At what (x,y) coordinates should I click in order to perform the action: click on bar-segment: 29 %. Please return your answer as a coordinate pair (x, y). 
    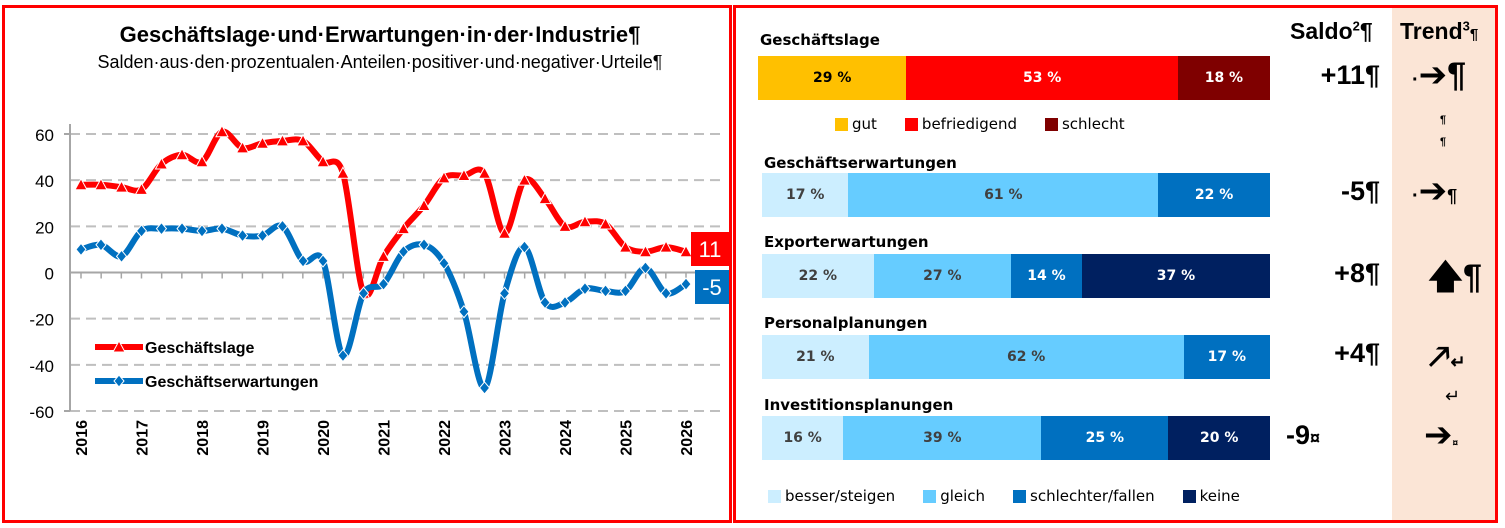
    Looking at the image, I should click on (832, 78).